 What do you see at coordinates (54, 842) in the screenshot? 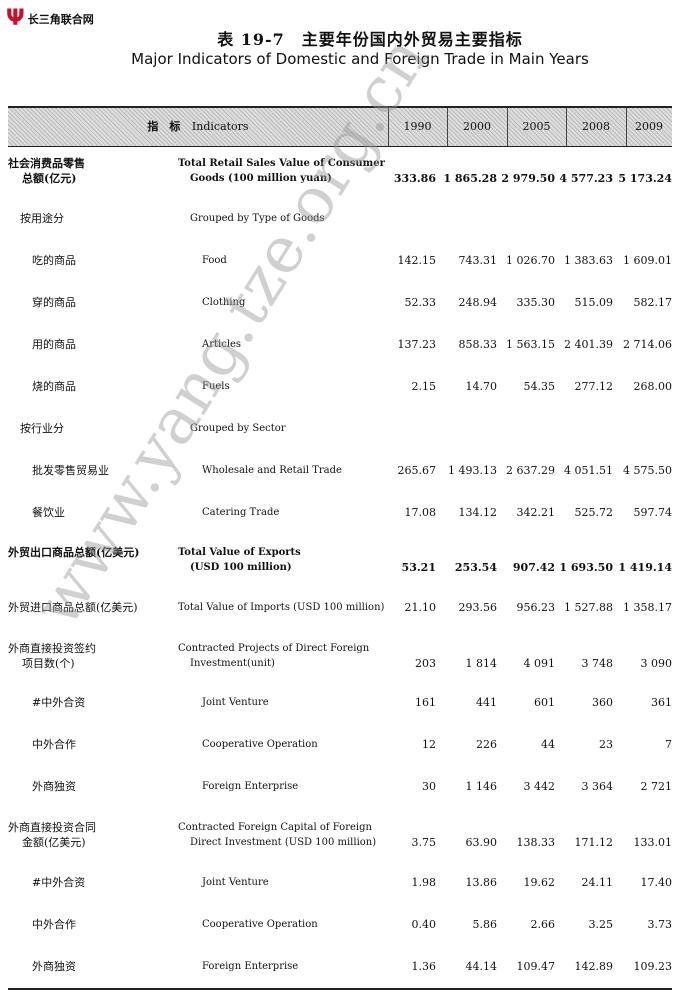
I see `row-label-cn: 金额(亿美元)` at bounding box center [54, 842].